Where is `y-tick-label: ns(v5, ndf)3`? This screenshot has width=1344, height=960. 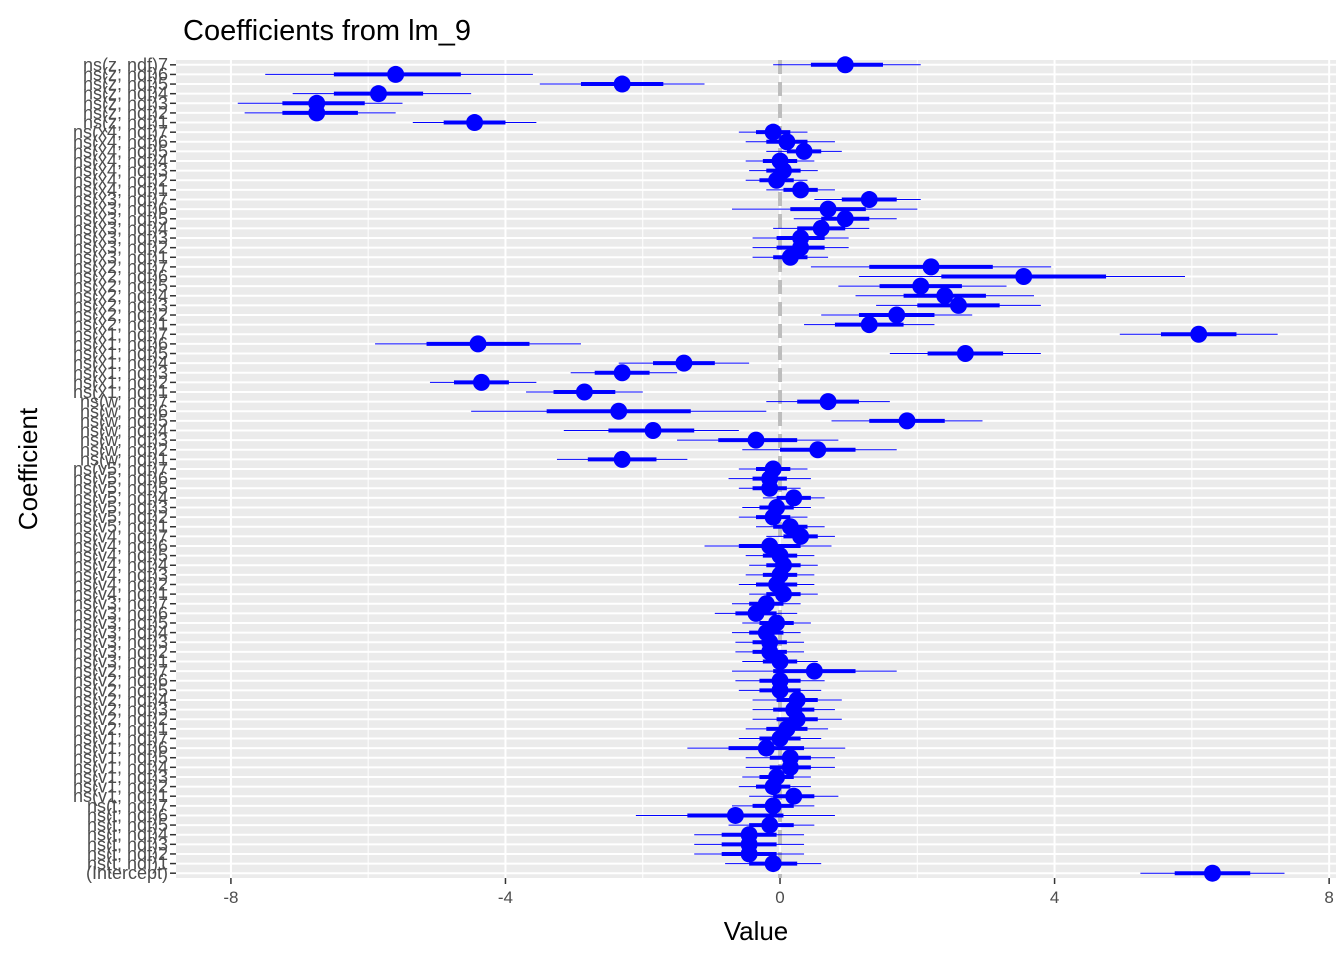 y-tick-label: ns(v5, ndf)3 is located at coordinates (120, 507).